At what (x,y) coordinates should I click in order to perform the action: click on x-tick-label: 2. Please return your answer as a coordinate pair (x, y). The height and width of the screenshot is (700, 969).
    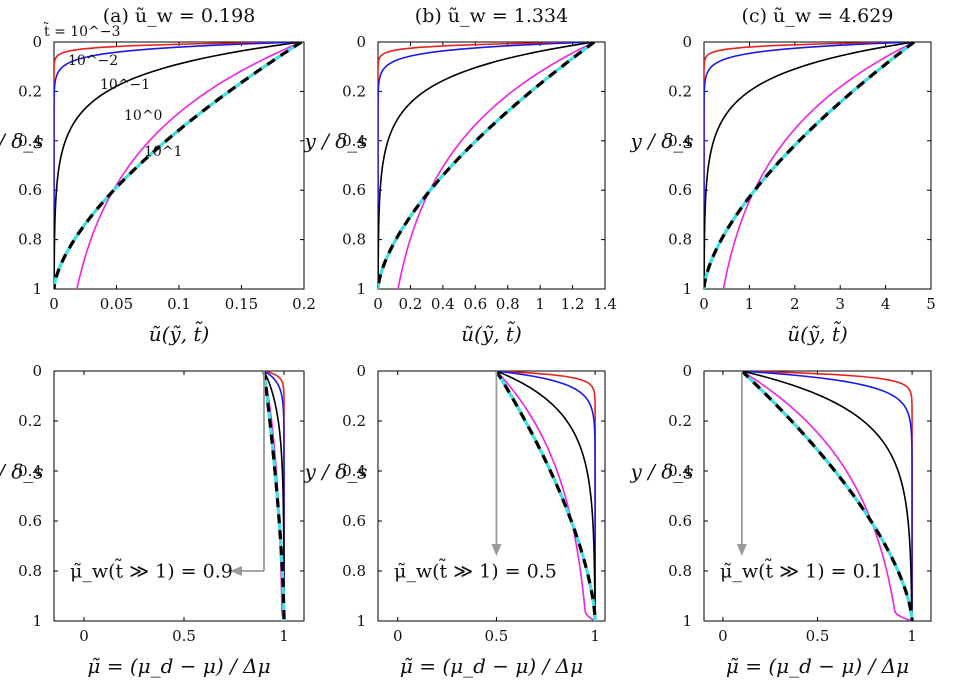
    Looking at the image, I should click on (795, 304).